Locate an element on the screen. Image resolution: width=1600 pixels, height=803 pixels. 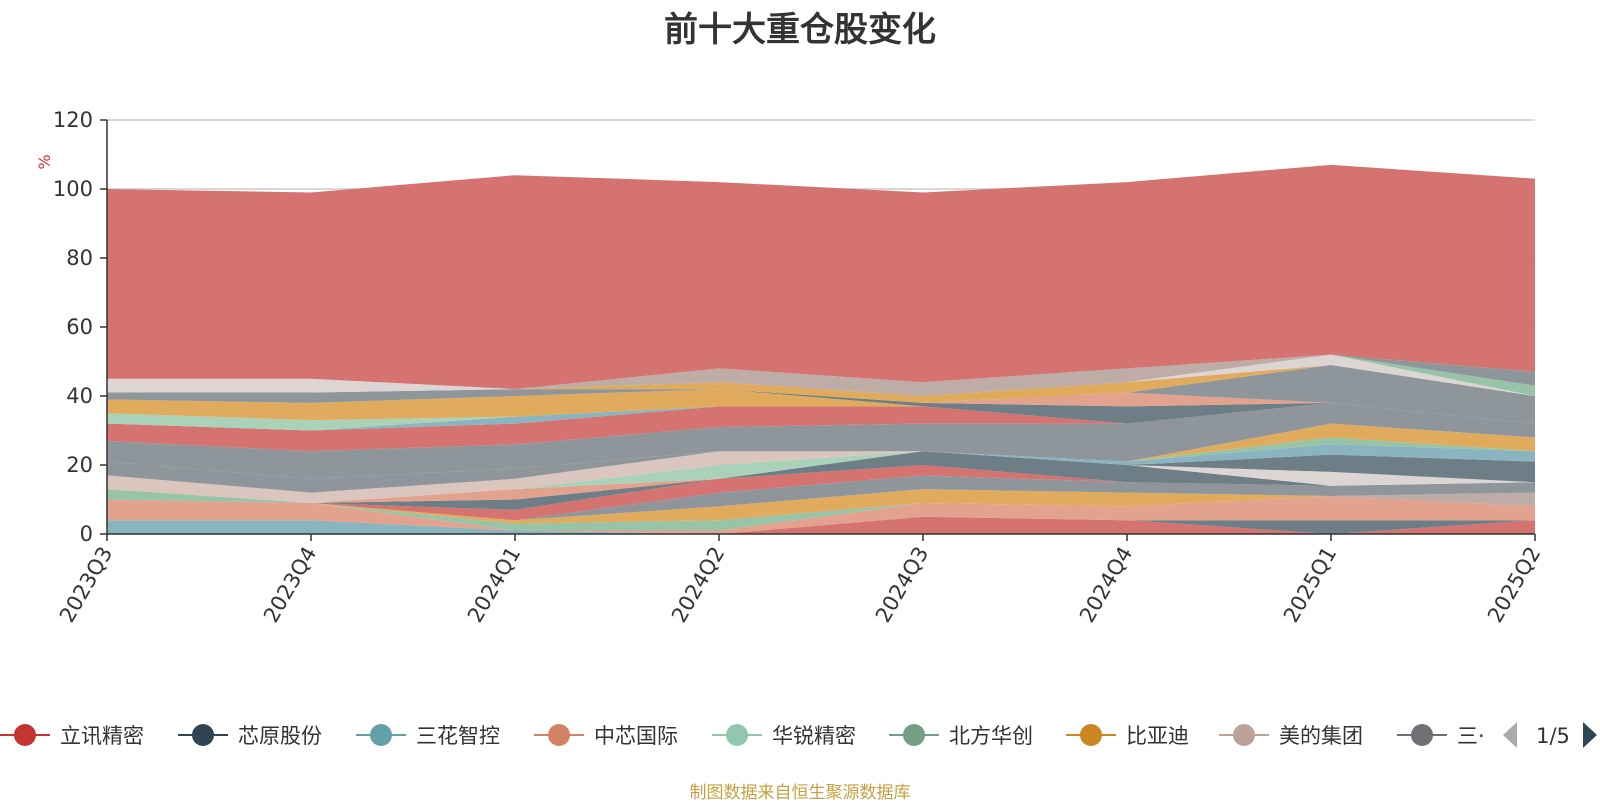
y-tick-label: 60 is located at coordinates (79, 327).